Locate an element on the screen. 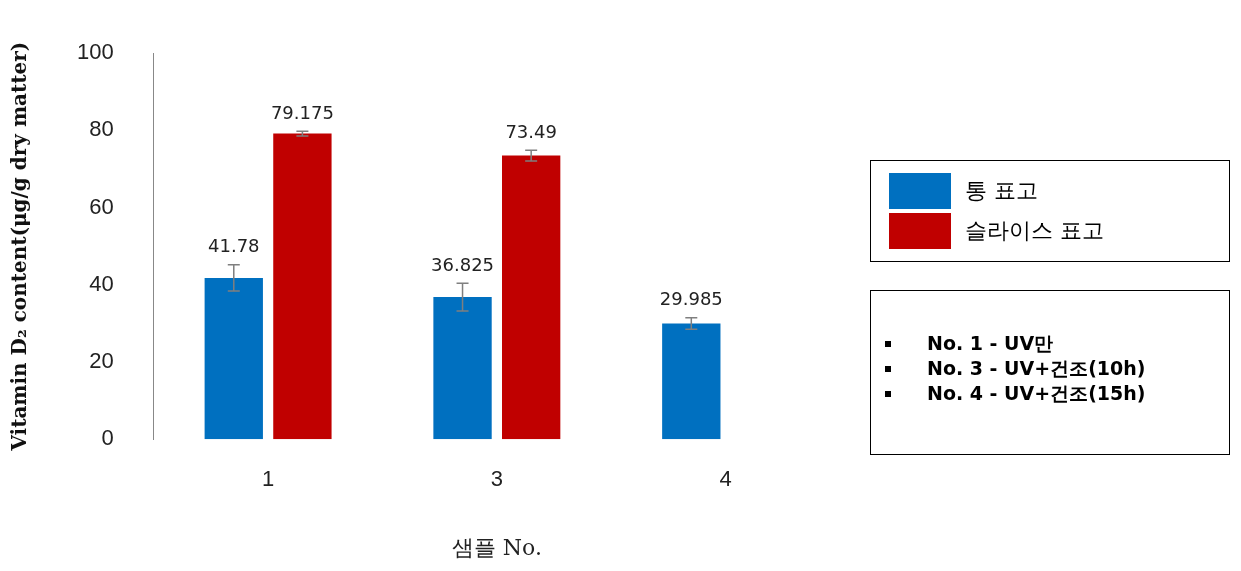 The height and width of the screenshot is (571, 1241). x-axis-title: 샘플 No. is located at coordinates (496, 547).